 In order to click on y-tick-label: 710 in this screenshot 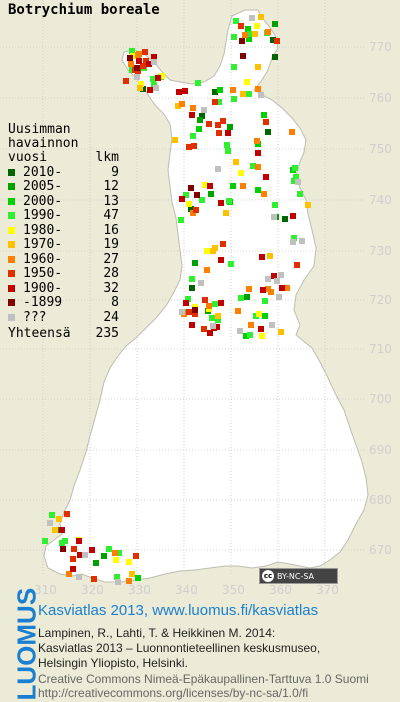, I will do `click(380, 349)`.